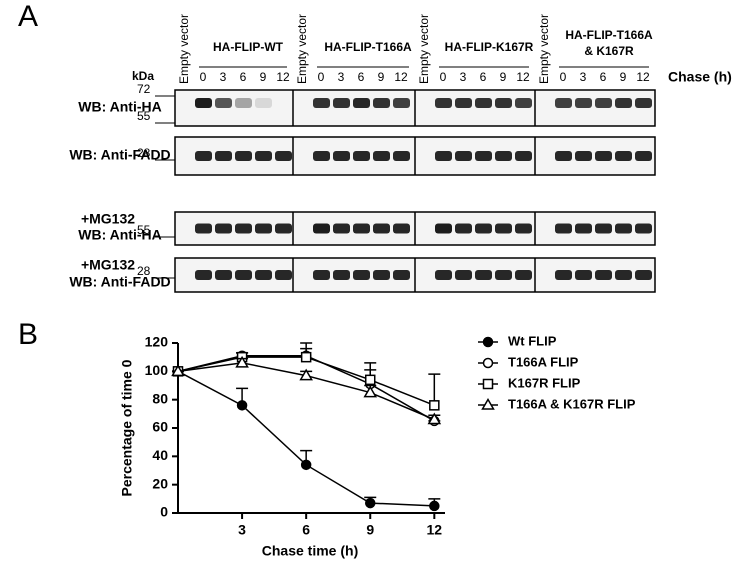  Describe the element at coordinates (160, 427) in the screenshot. I see `y-tick-label: 60` at that location.